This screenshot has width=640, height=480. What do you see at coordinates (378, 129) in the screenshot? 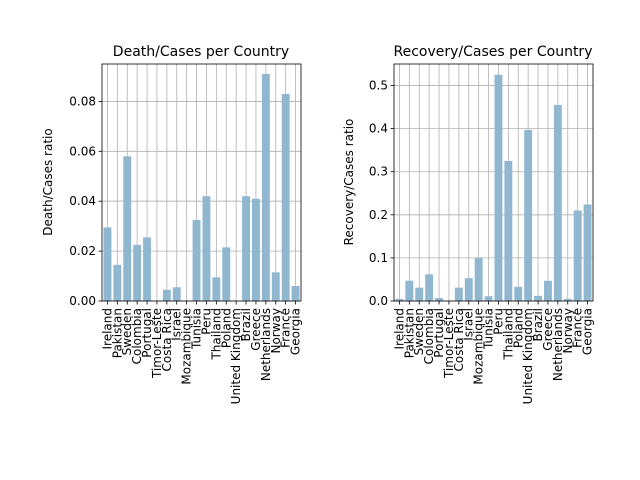
I see `y-tick-label: 0.4` at bounding box center [378, 129].